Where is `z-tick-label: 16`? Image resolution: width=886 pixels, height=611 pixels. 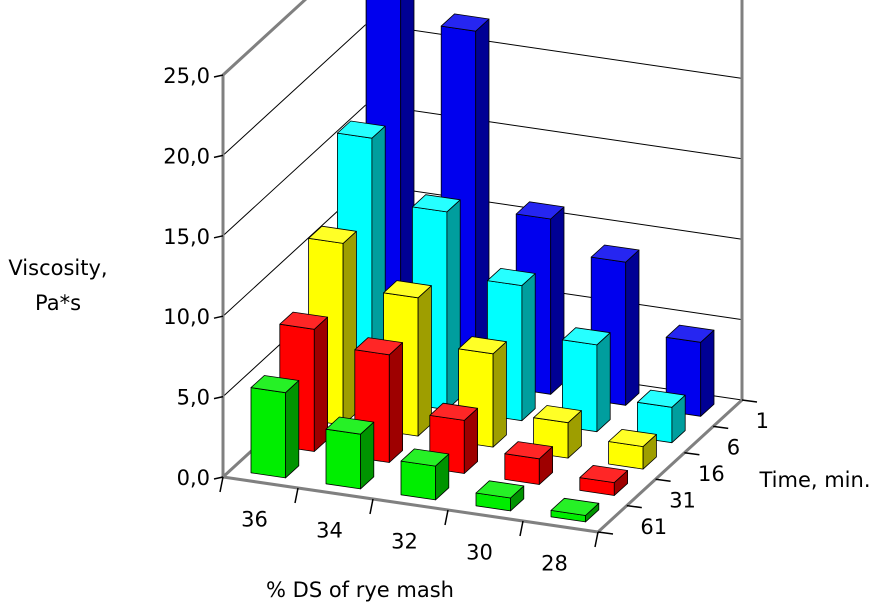
z-tick-label: 16 is located at coordinates (711, 474).